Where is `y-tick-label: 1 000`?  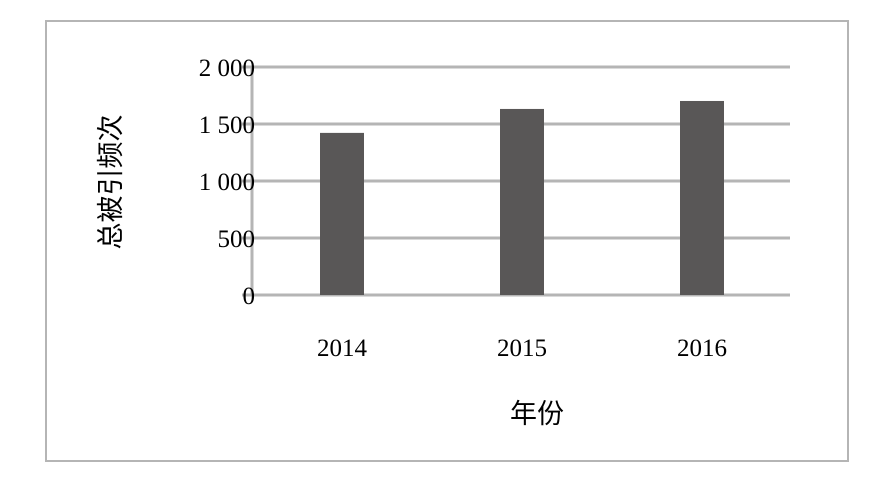 y-tick-label: 1 000 is located at coordinates (227, 182).